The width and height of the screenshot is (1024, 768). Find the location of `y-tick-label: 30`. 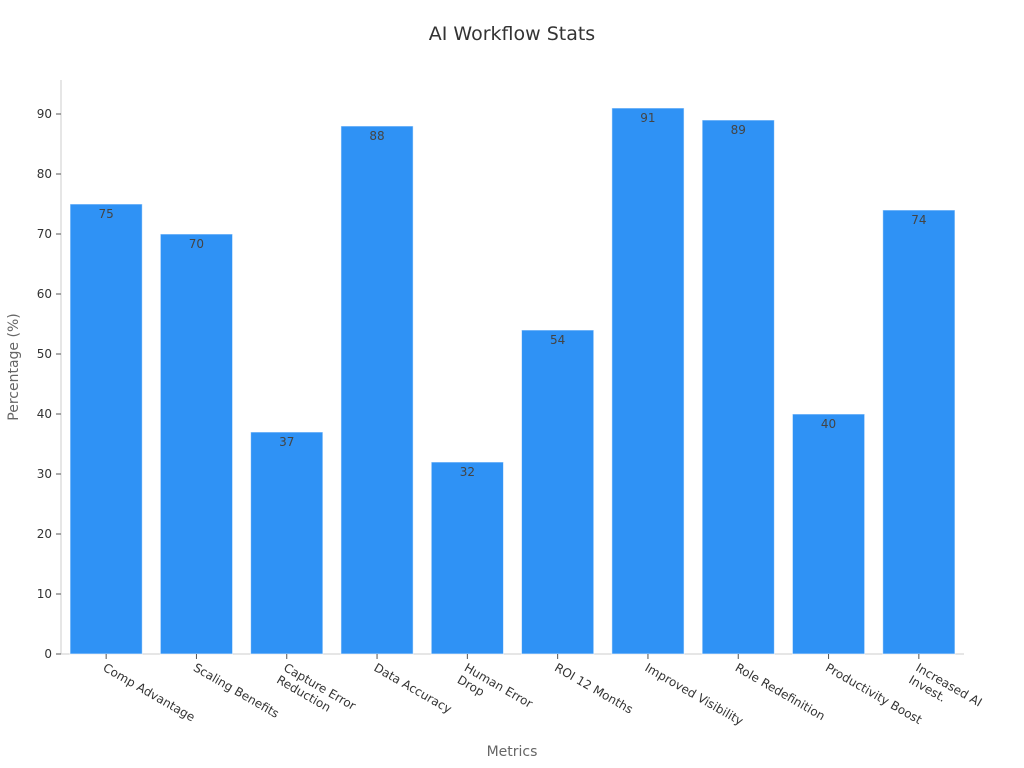

y-tick-label: 30 is located at coordinates (44, 474).